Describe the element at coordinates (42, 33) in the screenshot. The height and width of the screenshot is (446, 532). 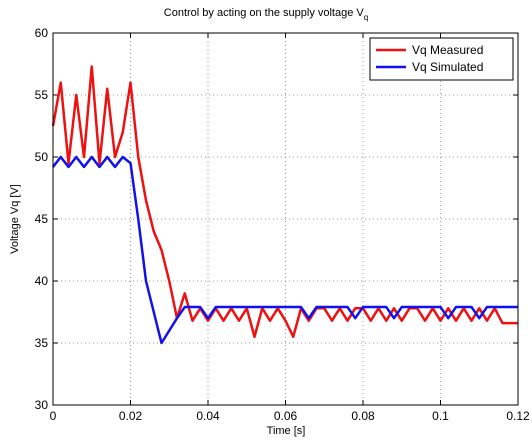
I see `y-tick-label: 60` at that location.